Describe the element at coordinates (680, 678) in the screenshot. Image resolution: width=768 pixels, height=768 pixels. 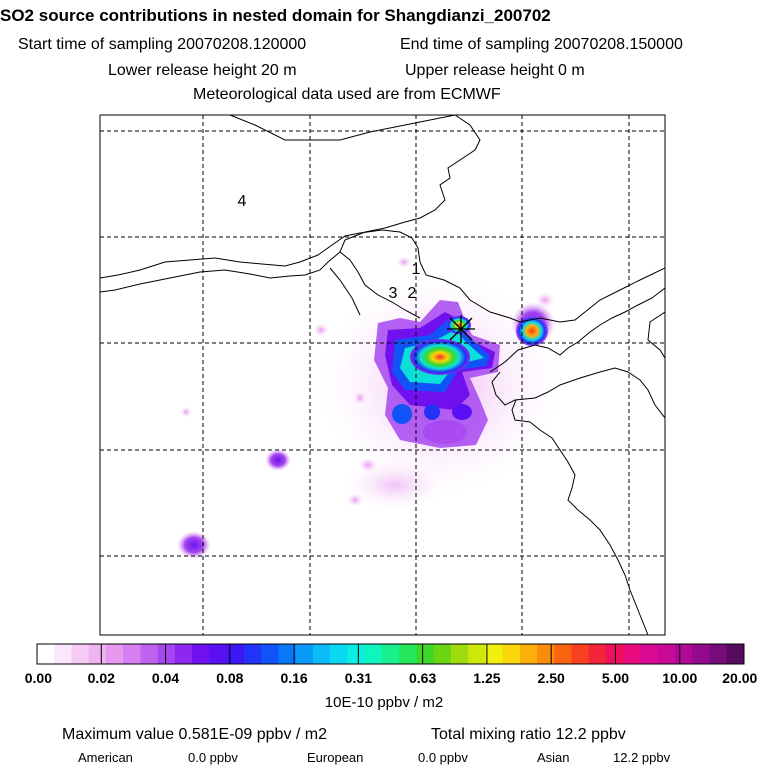
I see `colorbar-tick-label: 10.00` at that location.